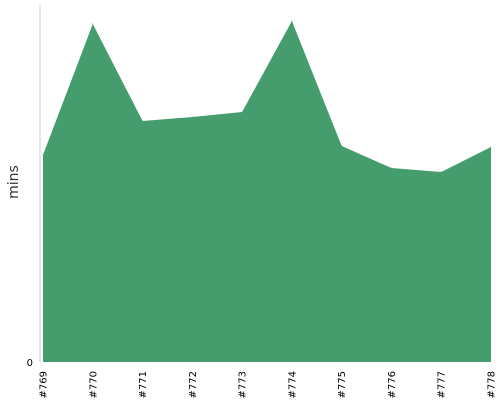 The width and height of the screenshot is (500, 400). I want to click on x-tick-label-770: #770, so click(93, 384).